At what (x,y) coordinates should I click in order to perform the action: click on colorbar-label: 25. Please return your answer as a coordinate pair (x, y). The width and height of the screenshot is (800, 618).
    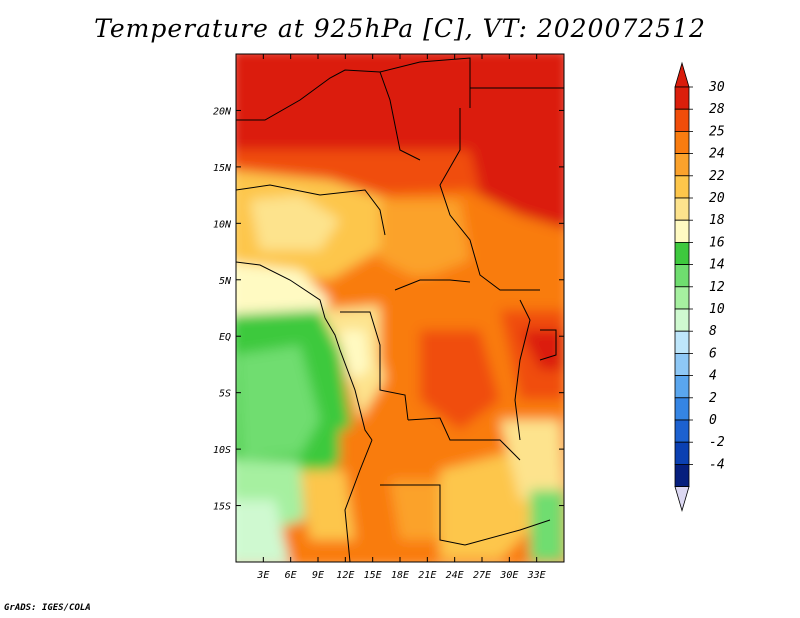
    Looking at the image, I should click on (717, 131).